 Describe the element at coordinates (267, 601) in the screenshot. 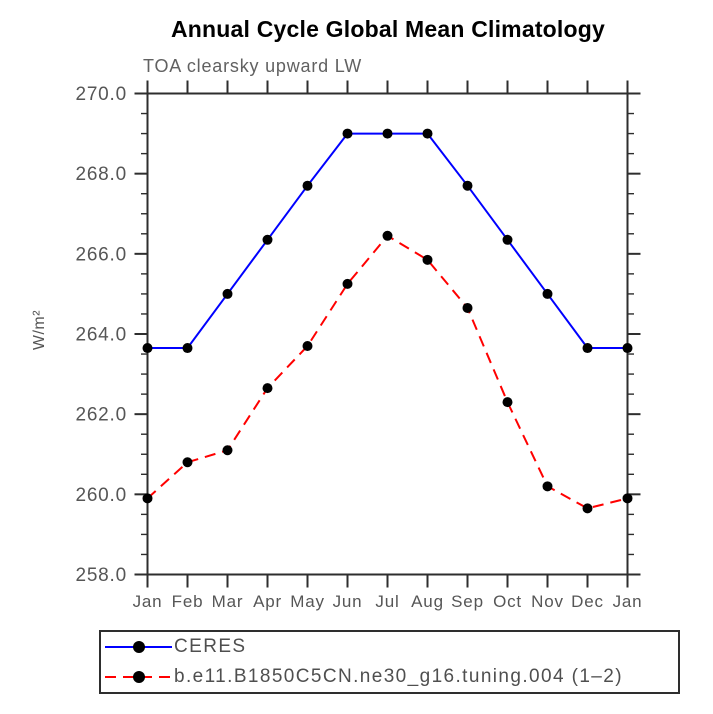

I see `x-tick-label: Apr` at that location.